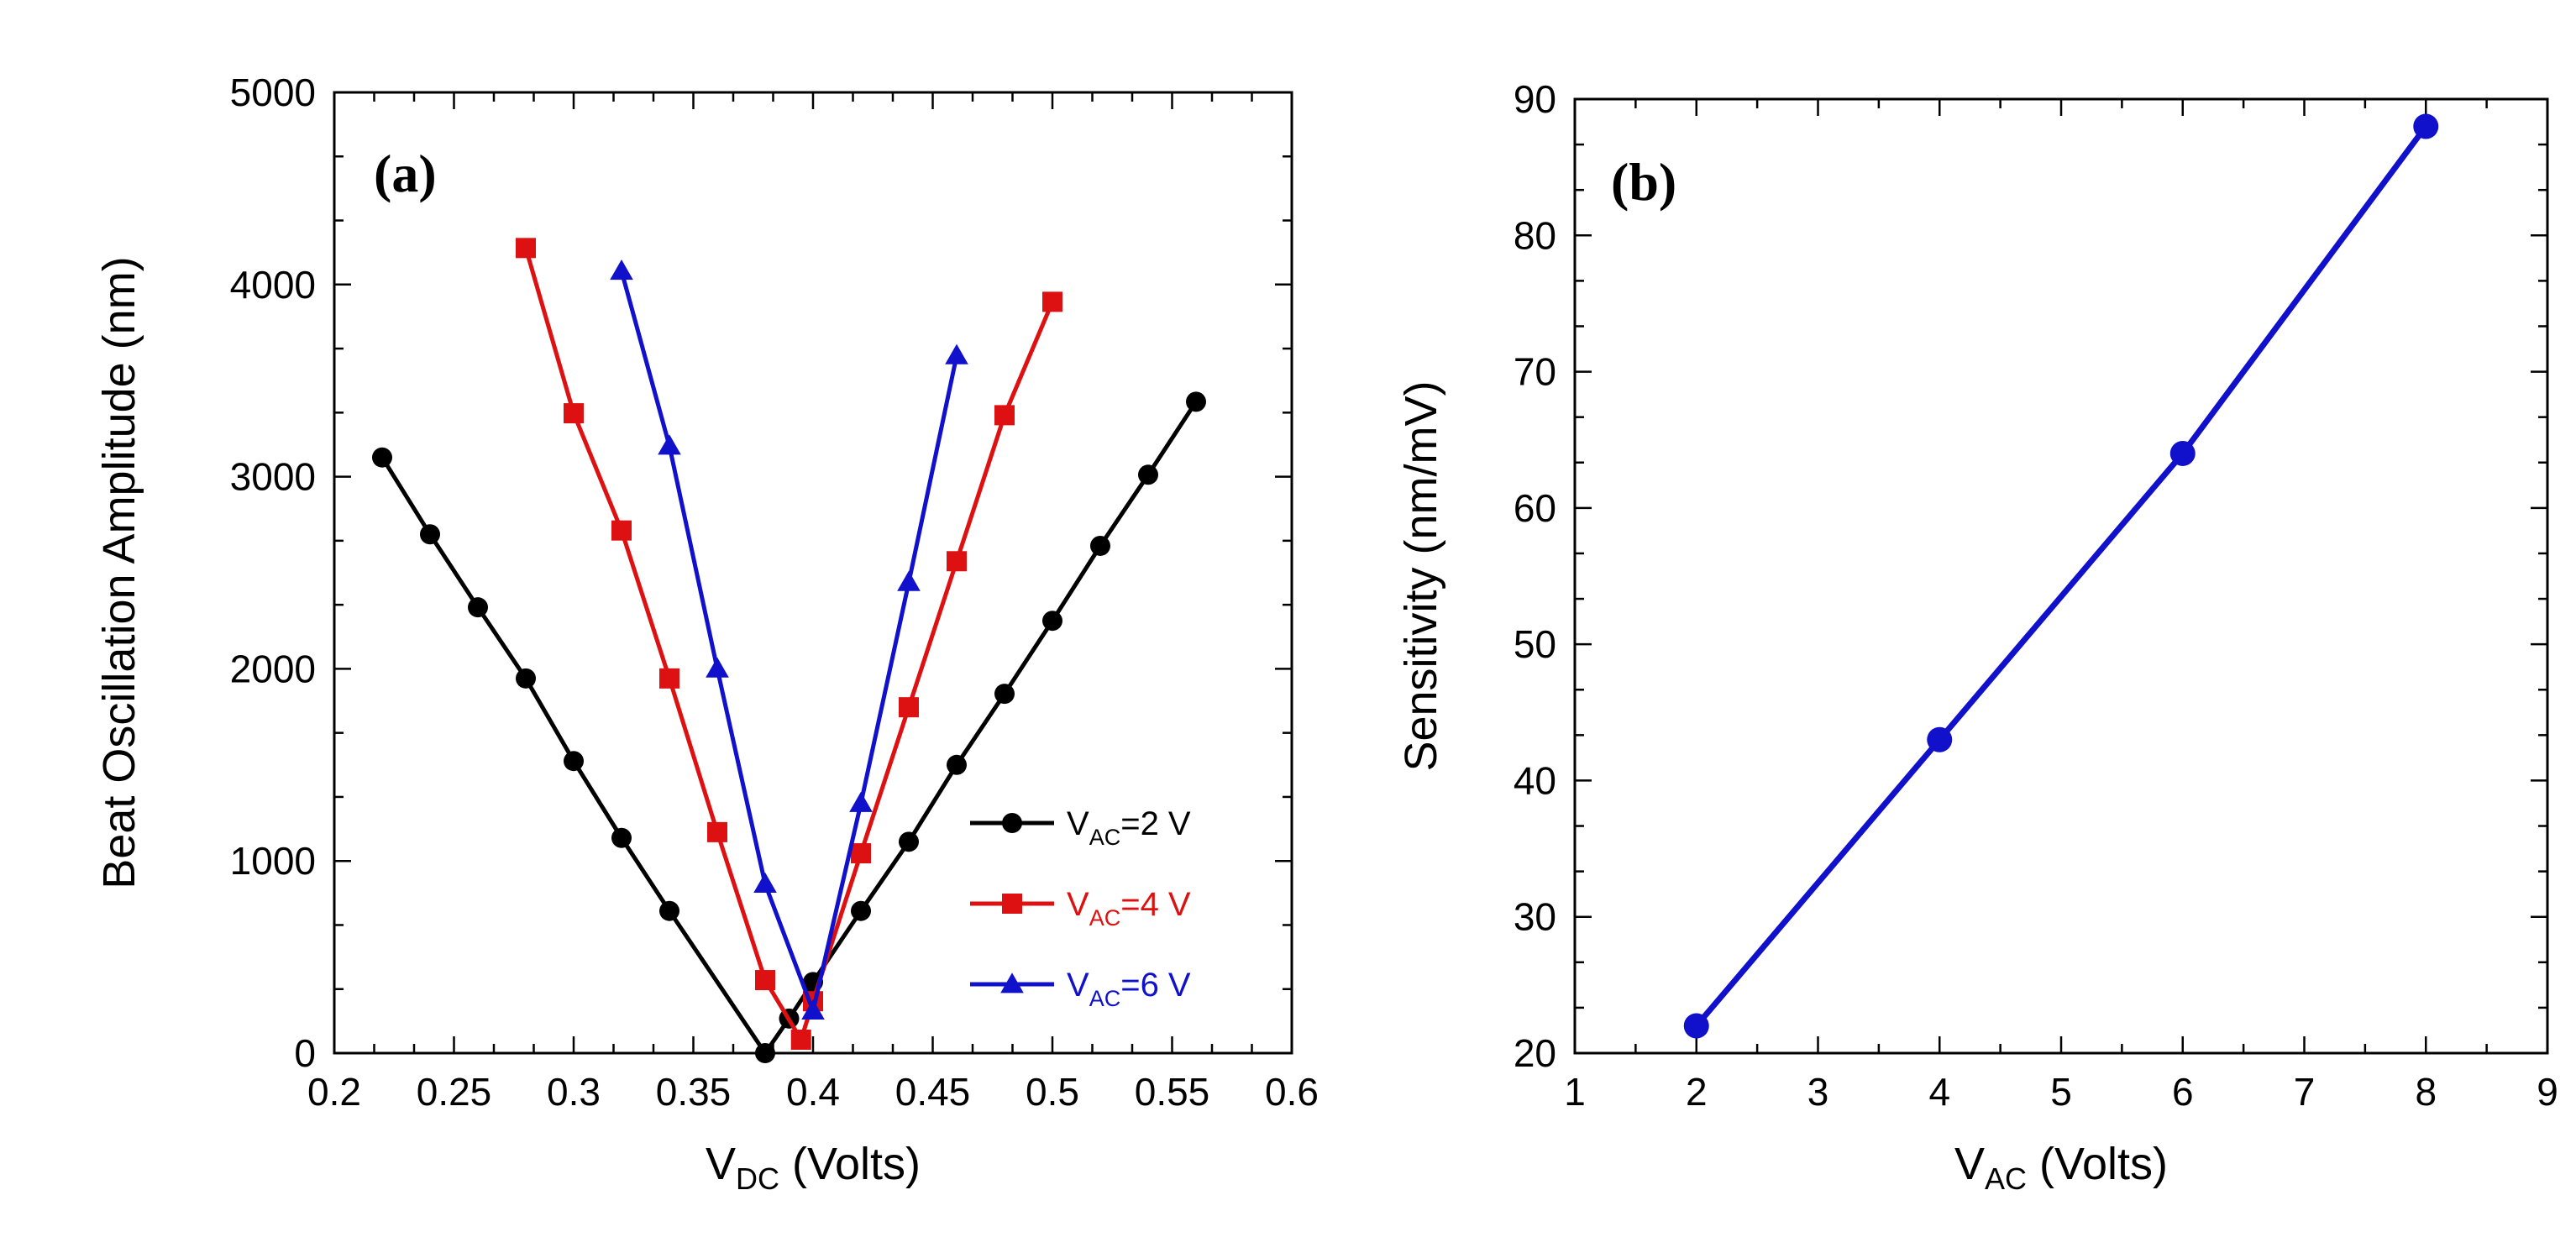 Image resolution: width=2576 pixels, height=1253 pixels. What do you see at coordinates (1535, 372) in the screenshot?
I see `y-tick-label: 70` at bounding box center [1535, 372].